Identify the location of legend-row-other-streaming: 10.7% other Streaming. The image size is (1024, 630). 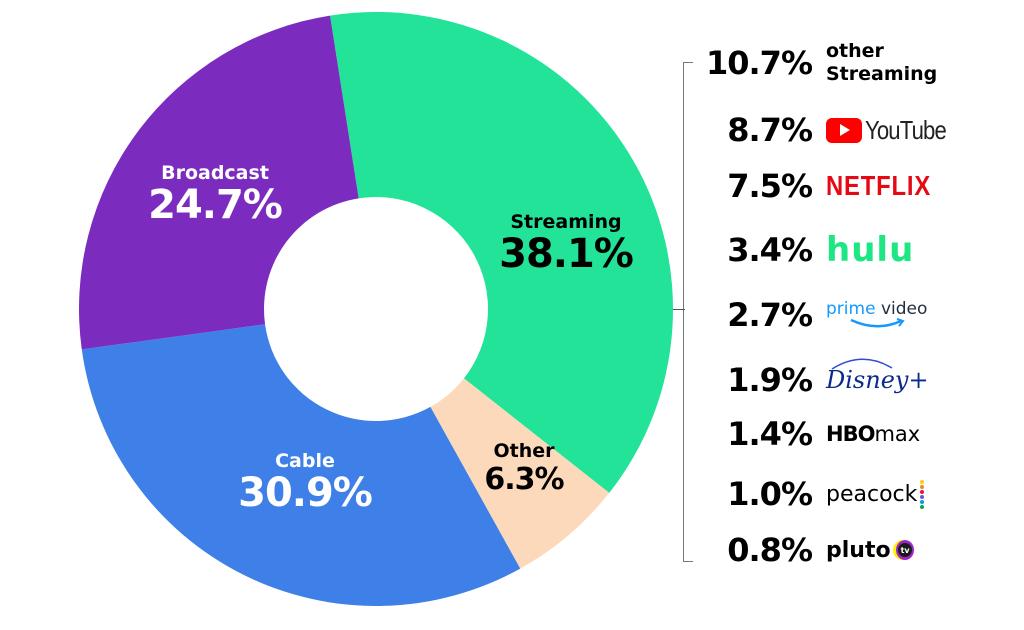
(813, 63).